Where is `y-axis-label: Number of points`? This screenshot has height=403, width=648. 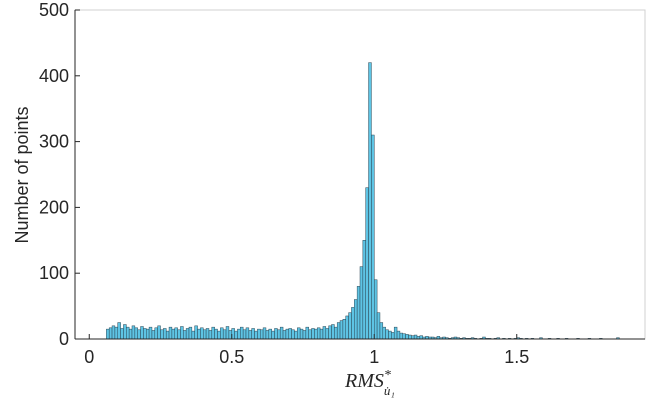 y-axis-label: Number of points is located at coordinates (22, 174).